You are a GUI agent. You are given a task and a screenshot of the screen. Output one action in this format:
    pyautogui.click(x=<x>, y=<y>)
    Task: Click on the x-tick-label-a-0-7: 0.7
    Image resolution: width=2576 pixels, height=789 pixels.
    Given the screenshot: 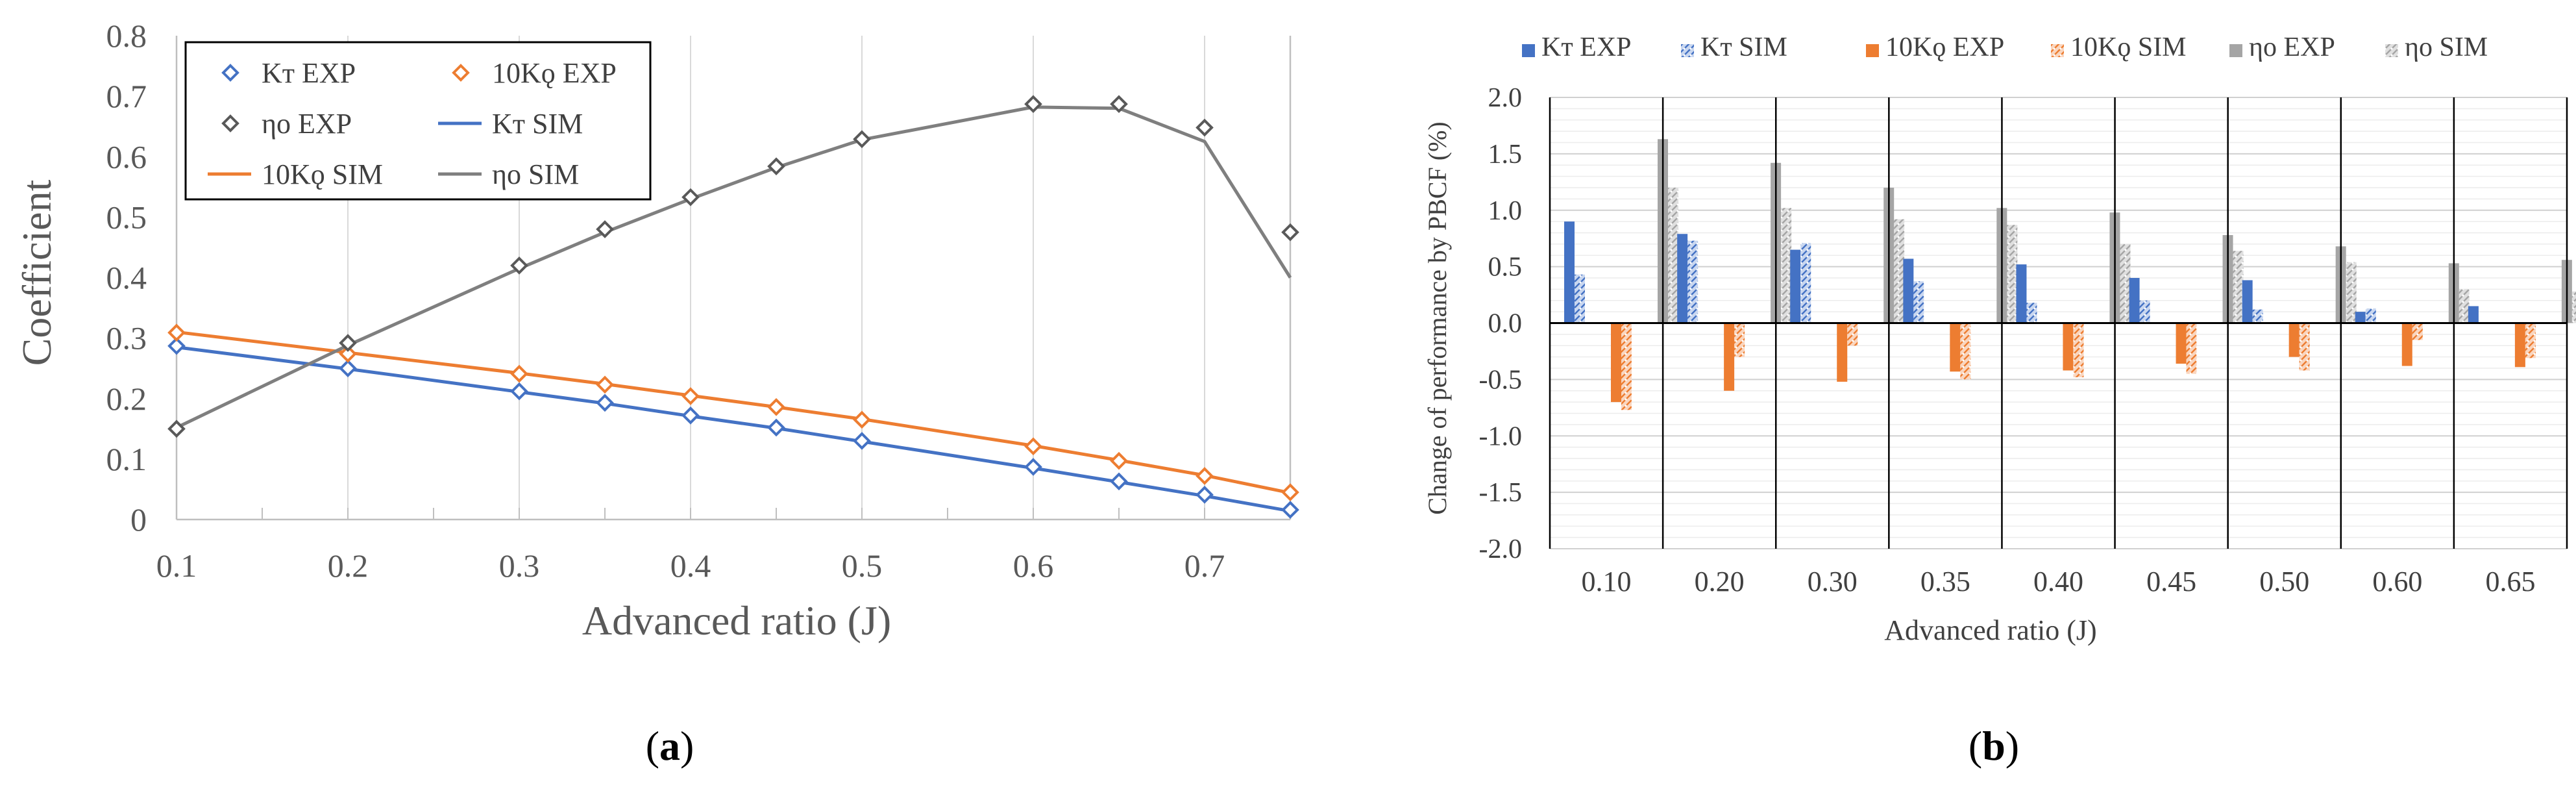 What is the action you would take?
    pyautogui.click(x=1204, y=565)
    